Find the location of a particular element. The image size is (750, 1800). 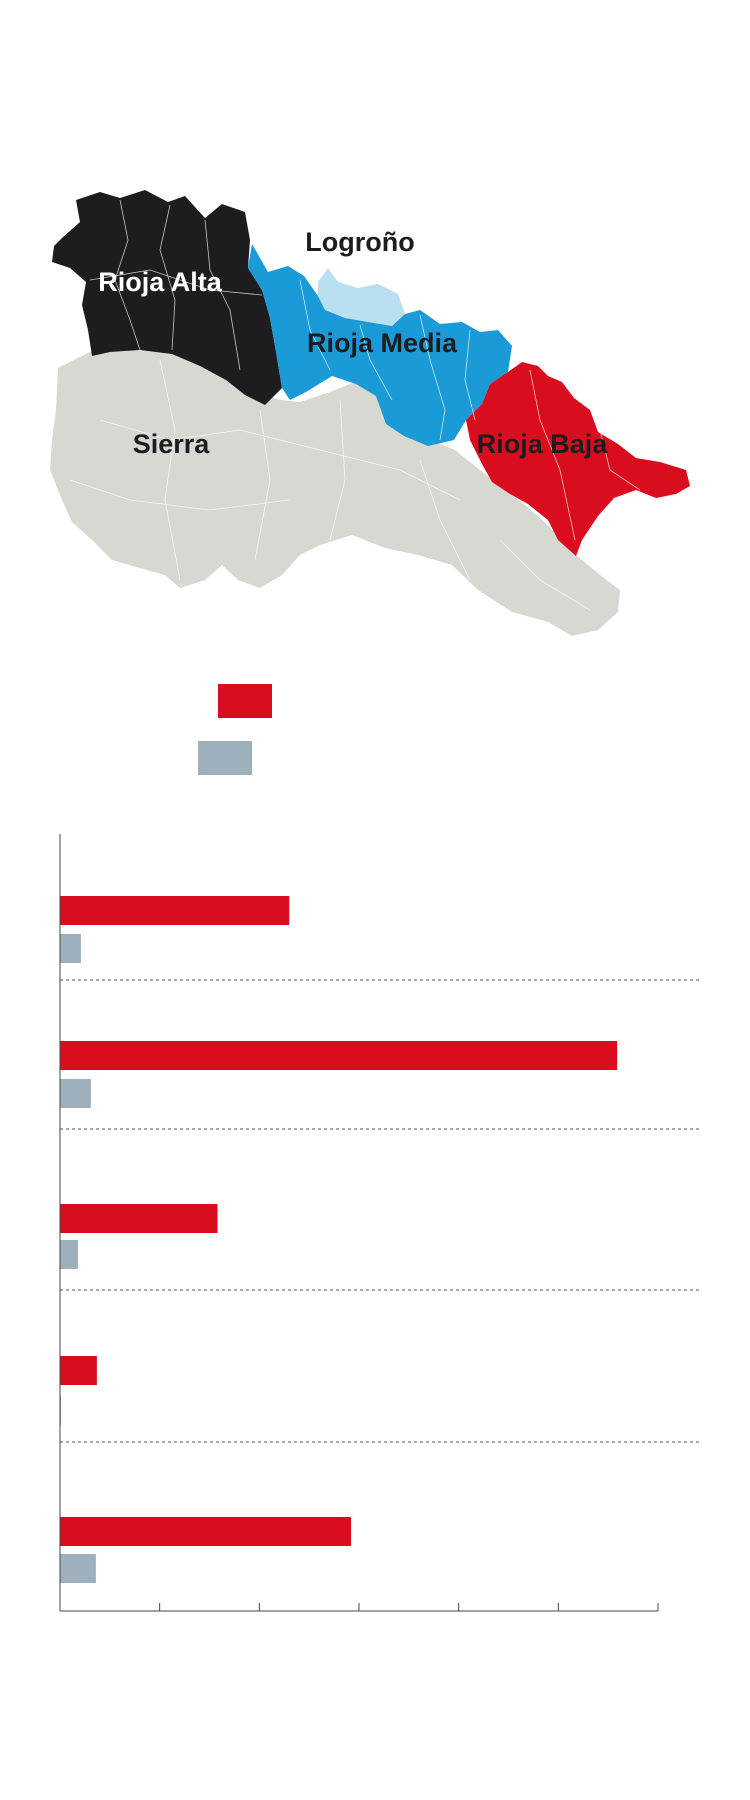

map-region-rioja-alta is located at coordinates (167, 297).